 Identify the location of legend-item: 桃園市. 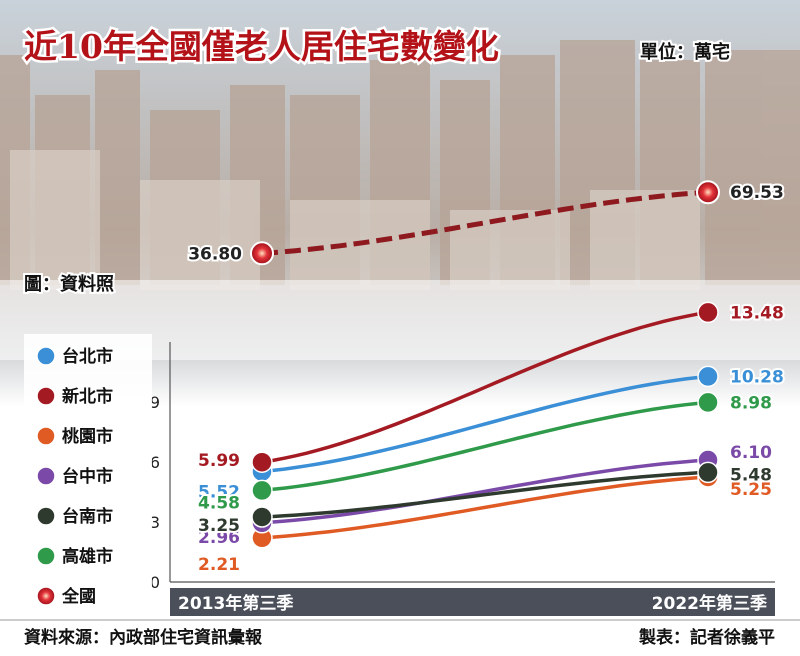
(74, 436).